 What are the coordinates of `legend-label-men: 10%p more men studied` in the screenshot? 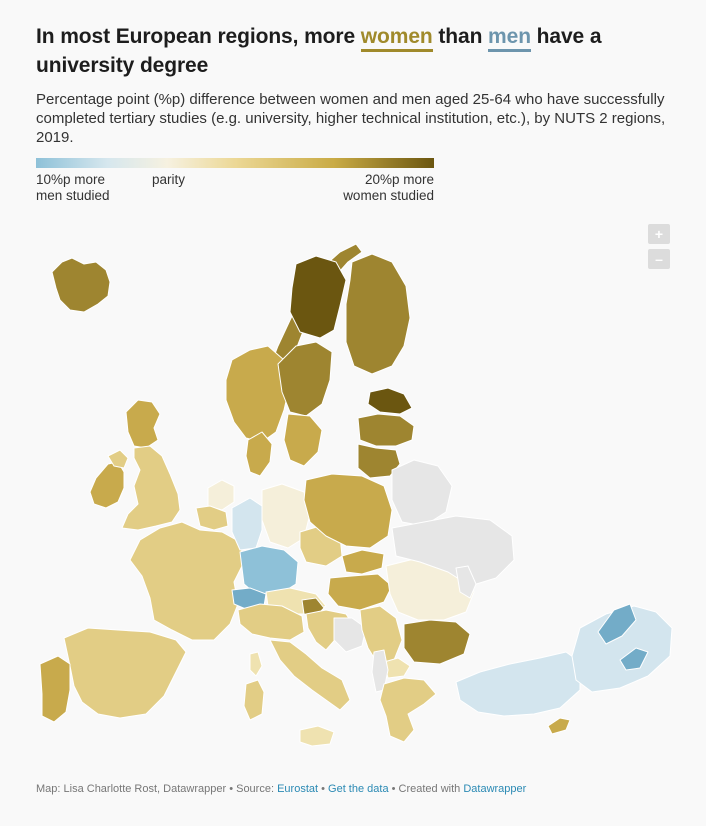 It's located at (73, 188).